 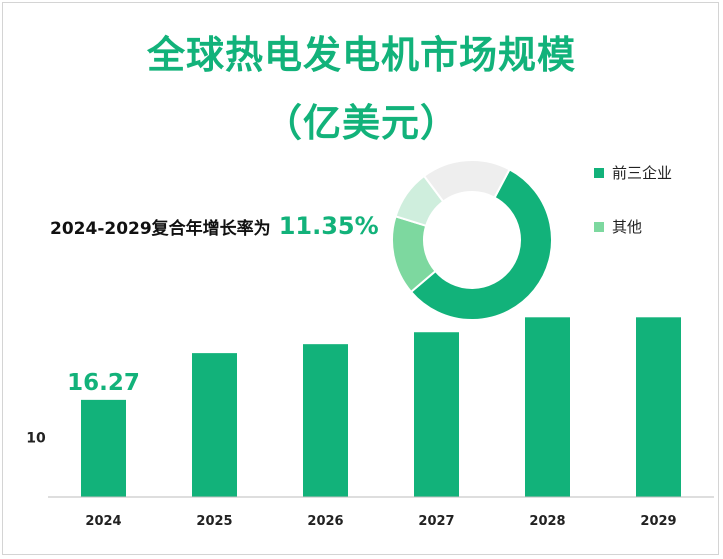 I want to click on data-label-2024: 16.27, so click(x=103, y=383).